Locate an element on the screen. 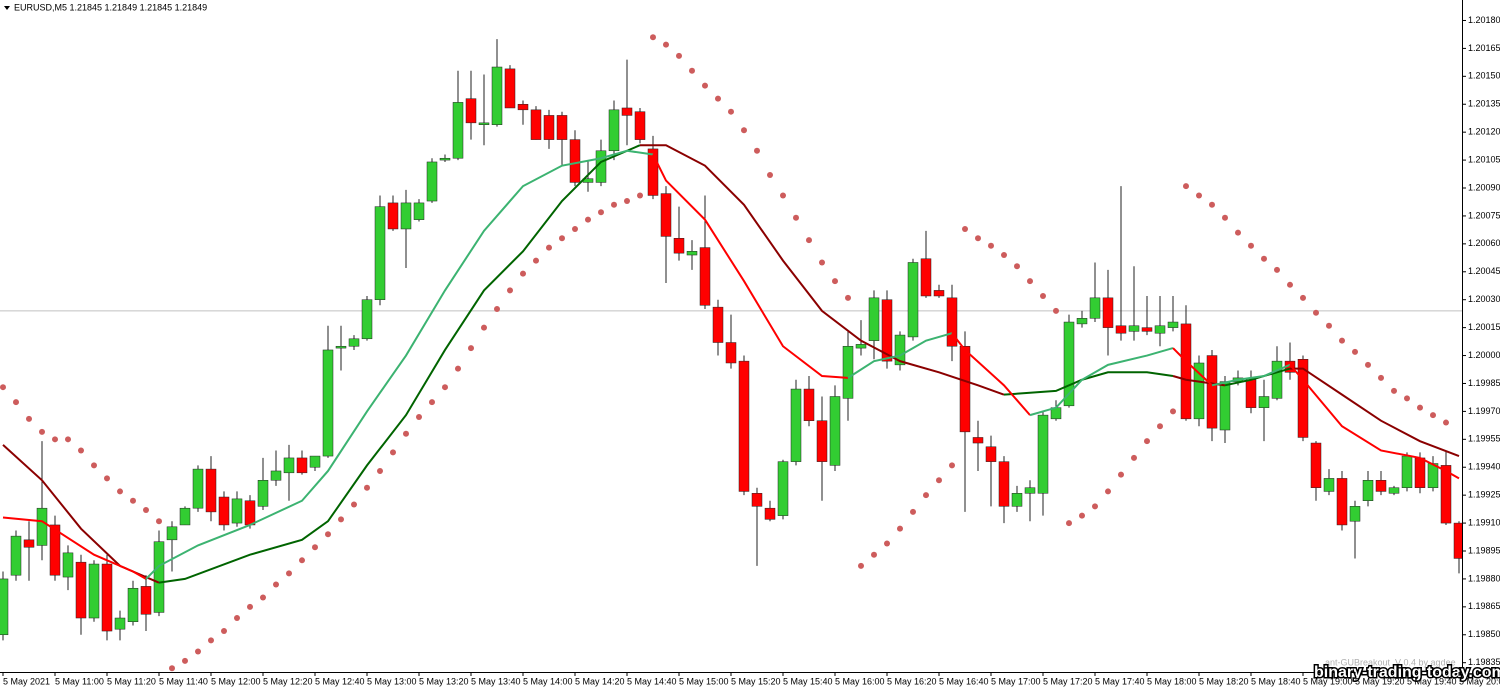 This screenshot has height=690, width=1500. y-tick-label: 1.20045 is located at coordinates (1484, 271).